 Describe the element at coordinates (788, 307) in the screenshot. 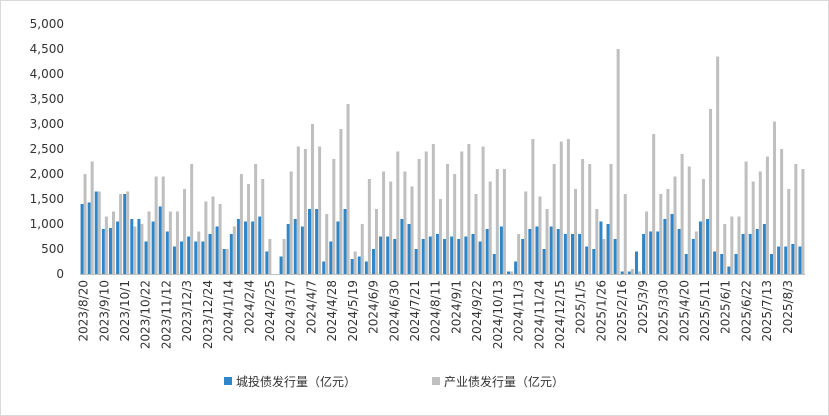

I see `x-tick-label: 2025/8/3` at that location.